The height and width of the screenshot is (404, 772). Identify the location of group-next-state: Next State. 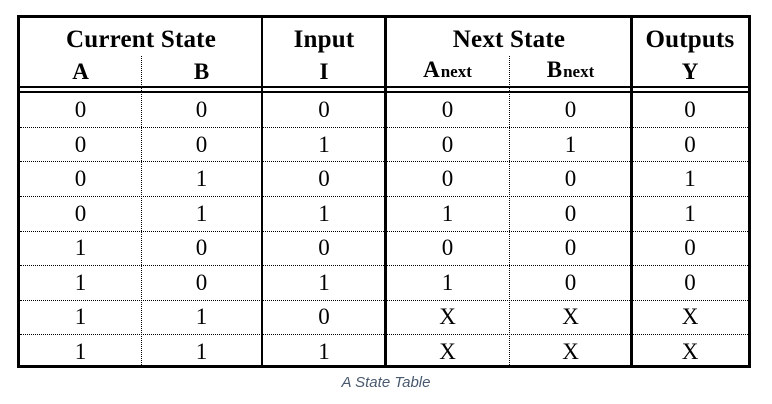
(509, 39).